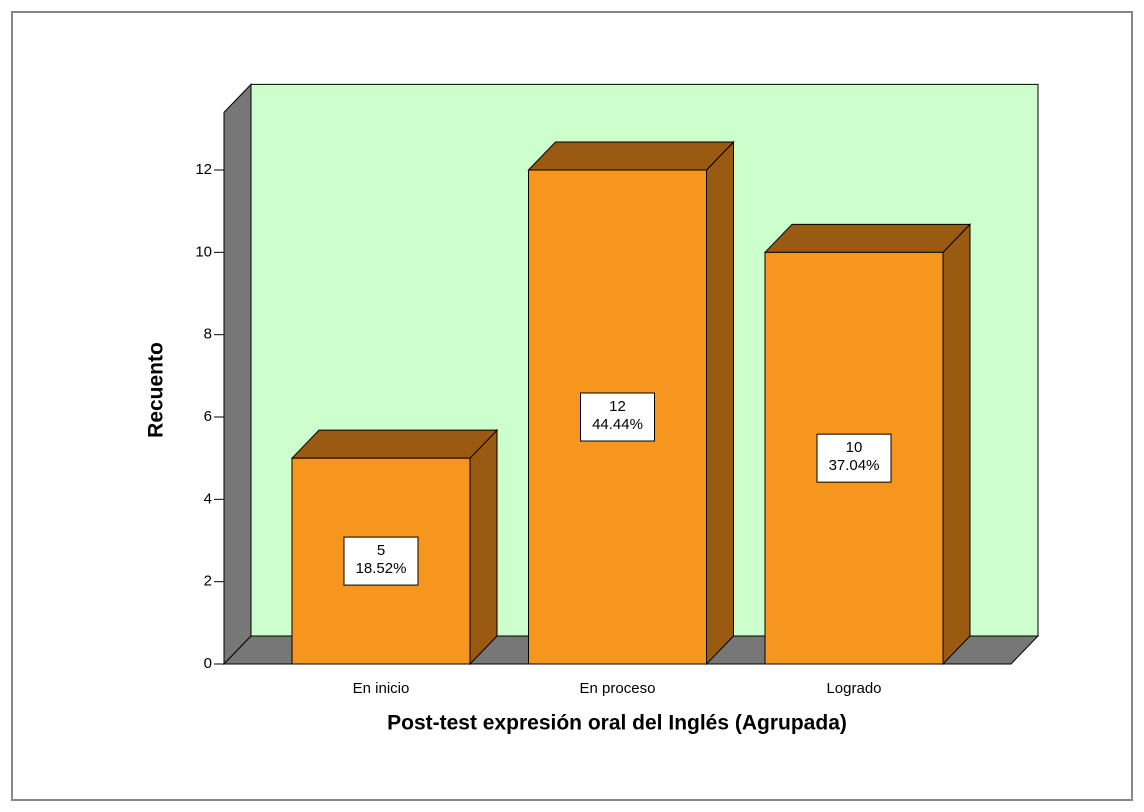 The image size is (1144, 812). Describe the element at coordinates (208, 416) in the screenshot. I see `y-tick-label: 6` at that location.